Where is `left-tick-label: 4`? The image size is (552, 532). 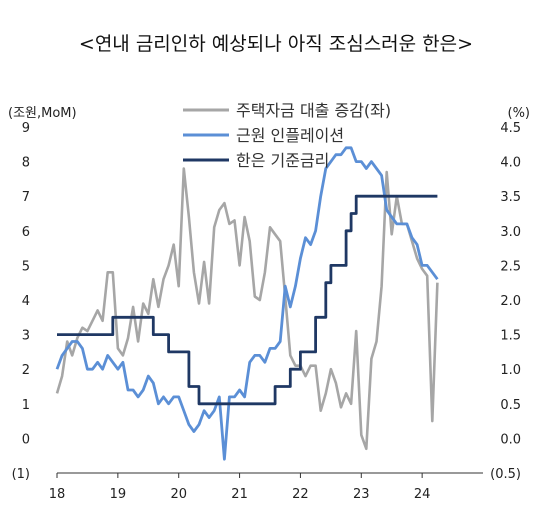
left-tick-label: 4 is located at coordinates (26, 301).